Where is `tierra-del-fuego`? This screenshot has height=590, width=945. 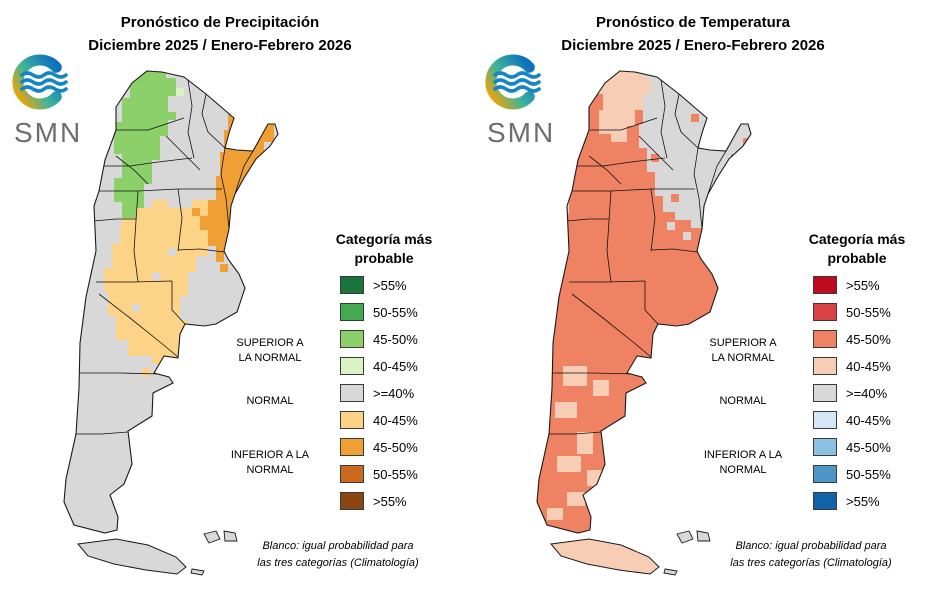 tierra-del-fuego is located at coordinates (605, 556).